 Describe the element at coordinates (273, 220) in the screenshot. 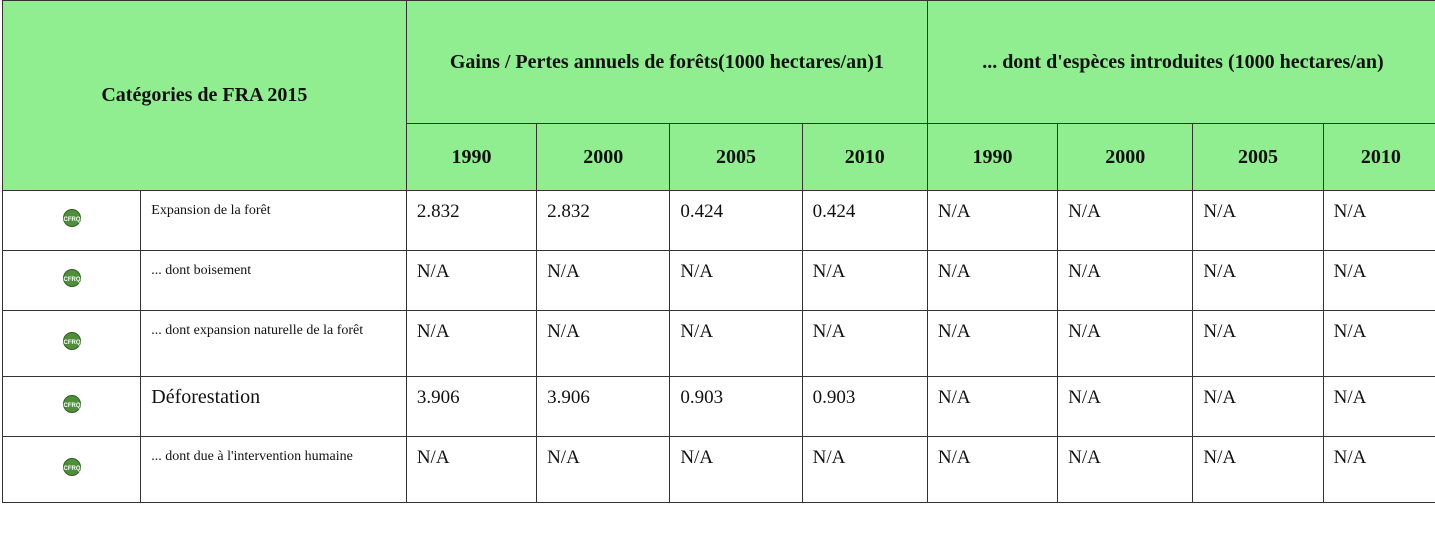

I see `row-label: Expansion de la forêt` at that location.